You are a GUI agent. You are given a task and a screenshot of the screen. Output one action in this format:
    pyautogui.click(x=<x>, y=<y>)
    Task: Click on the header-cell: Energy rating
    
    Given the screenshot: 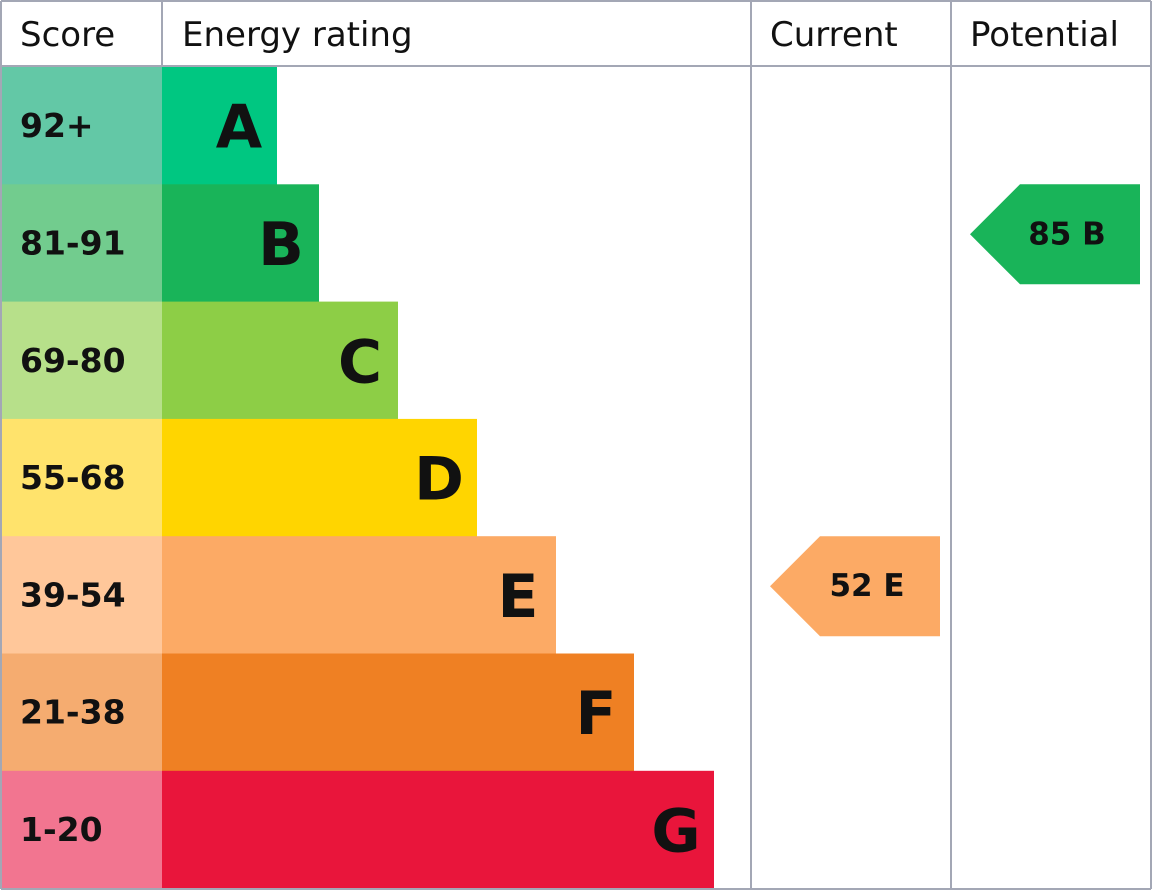 What is the action you would take?
    pyautogui.click(x=297, y=35)
    